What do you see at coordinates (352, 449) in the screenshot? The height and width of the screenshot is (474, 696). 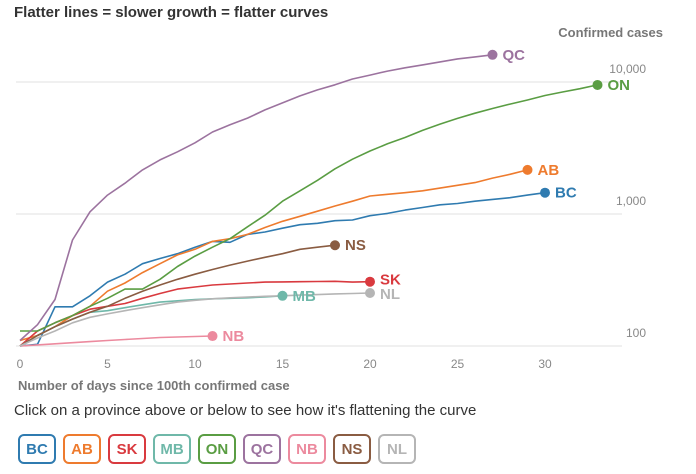 I see `legend-button-ns: NS` at bounding box center [352, 449].